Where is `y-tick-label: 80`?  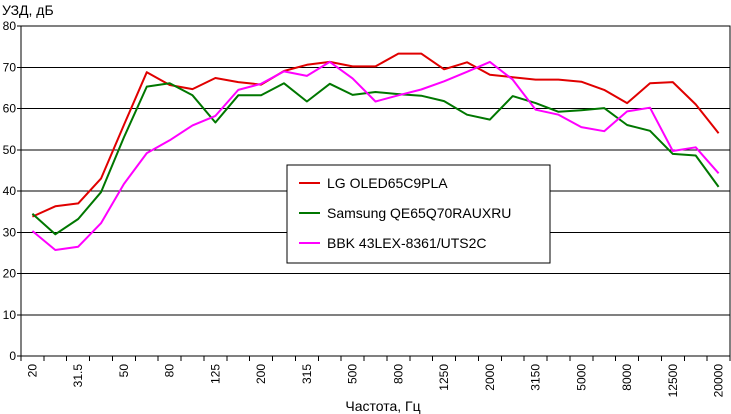
y-tick-label: 80 is located at coordinates (10, 26).